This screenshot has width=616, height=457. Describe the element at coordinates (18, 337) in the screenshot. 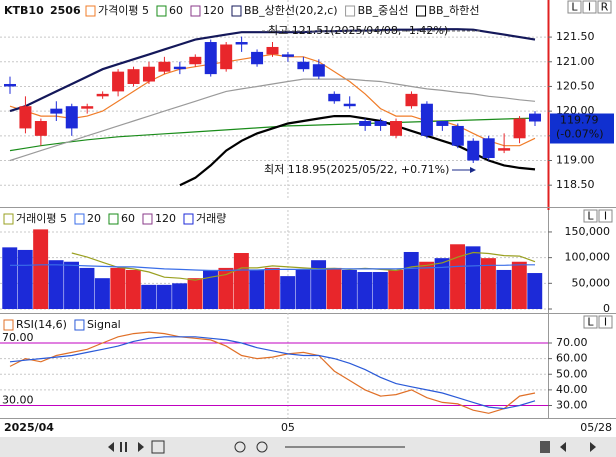

I see `level-label: 70.00` at that location.